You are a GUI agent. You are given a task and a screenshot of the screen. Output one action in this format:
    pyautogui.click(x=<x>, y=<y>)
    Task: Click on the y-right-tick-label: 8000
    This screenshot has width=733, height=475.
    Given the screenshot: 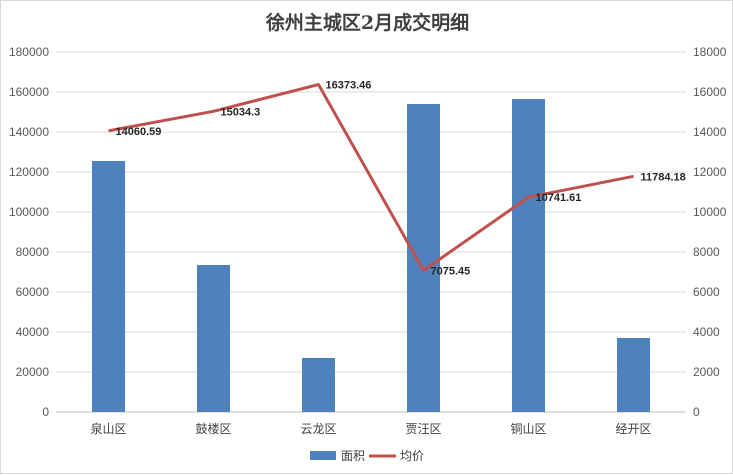 What is the action you would take?
    pyautogui.click(x=706, y=252)
    